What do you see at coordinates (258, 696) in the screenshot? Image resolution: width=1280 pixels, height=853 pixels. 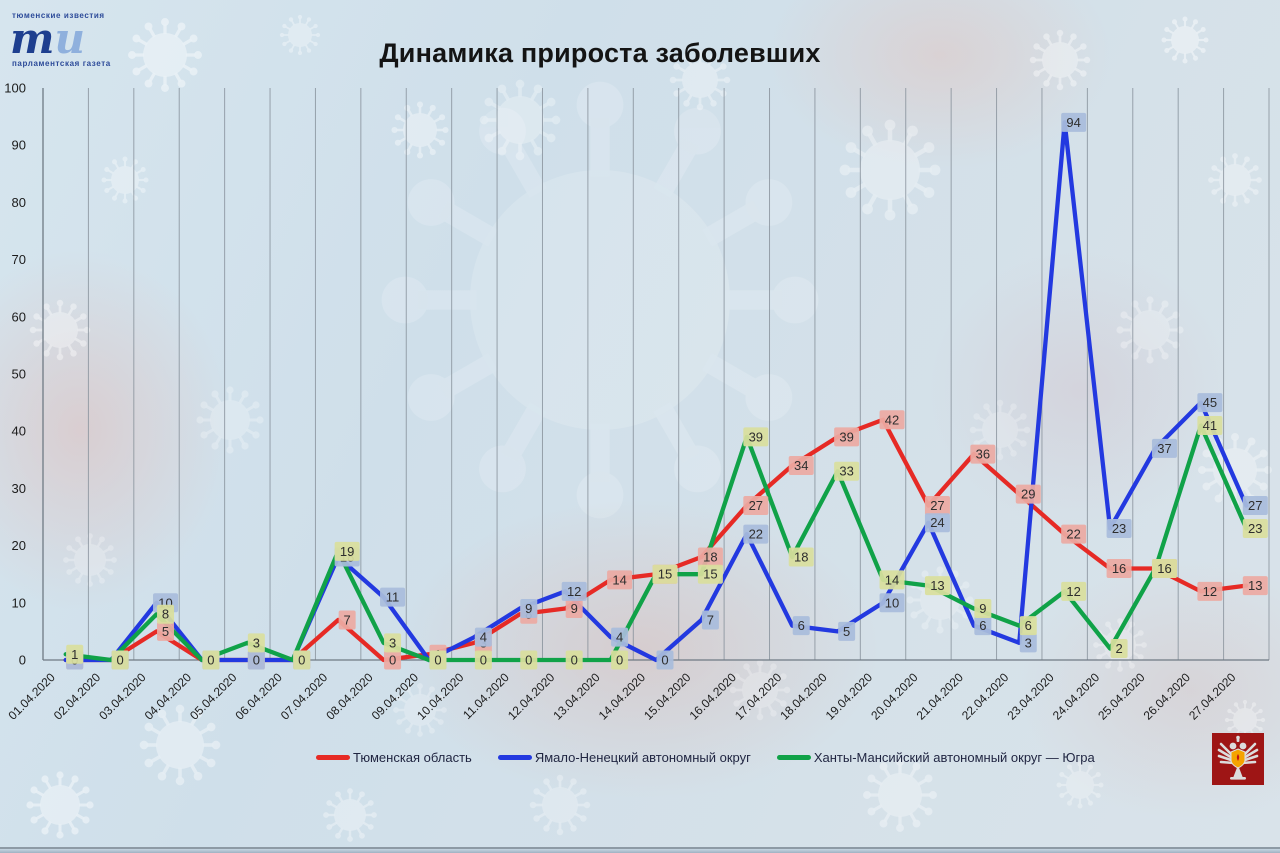 I see `x-axis-label: 06.04.2020` at bounding box center [258, 696].